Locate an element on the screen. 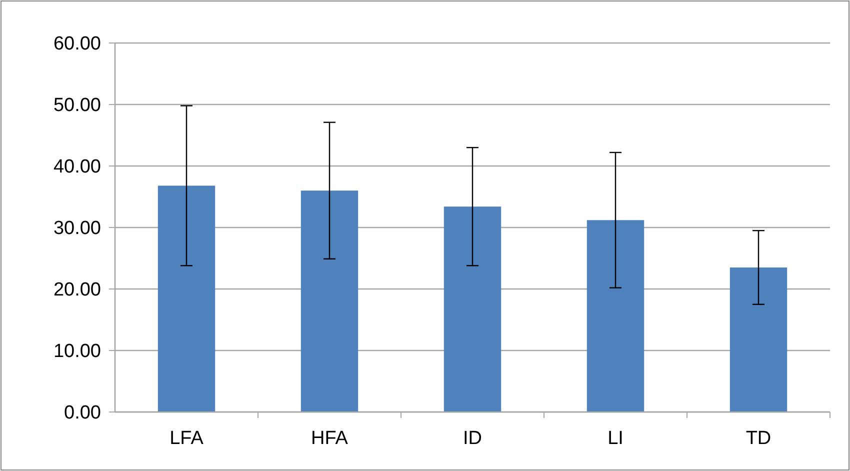  x-tick-label: TD is located at coordinates (759, 438).